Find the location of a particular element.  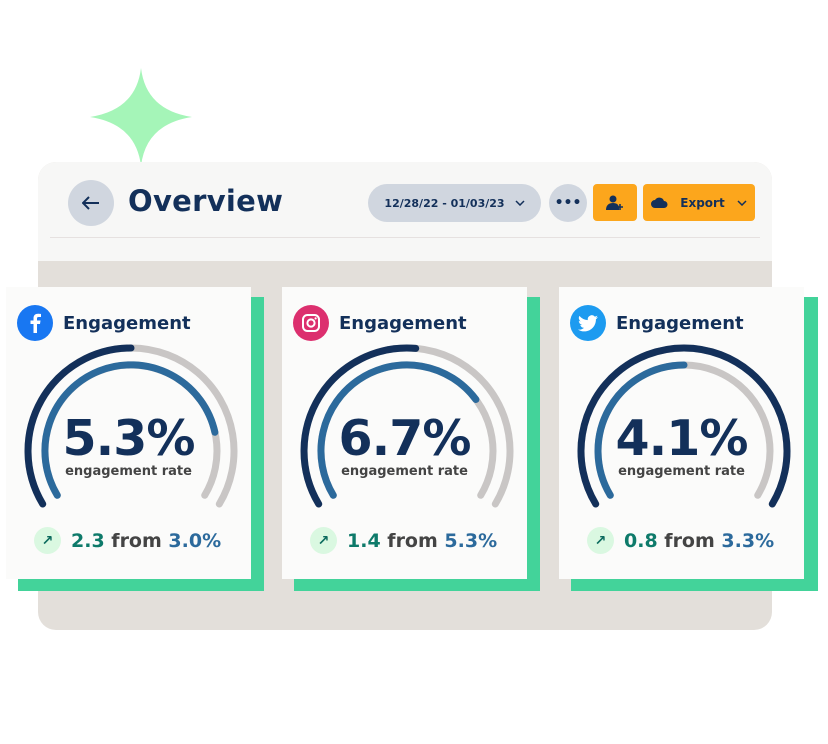

date-range-picker: 12/28/22 - 01/03/23 is located at coordinates (454, 203).